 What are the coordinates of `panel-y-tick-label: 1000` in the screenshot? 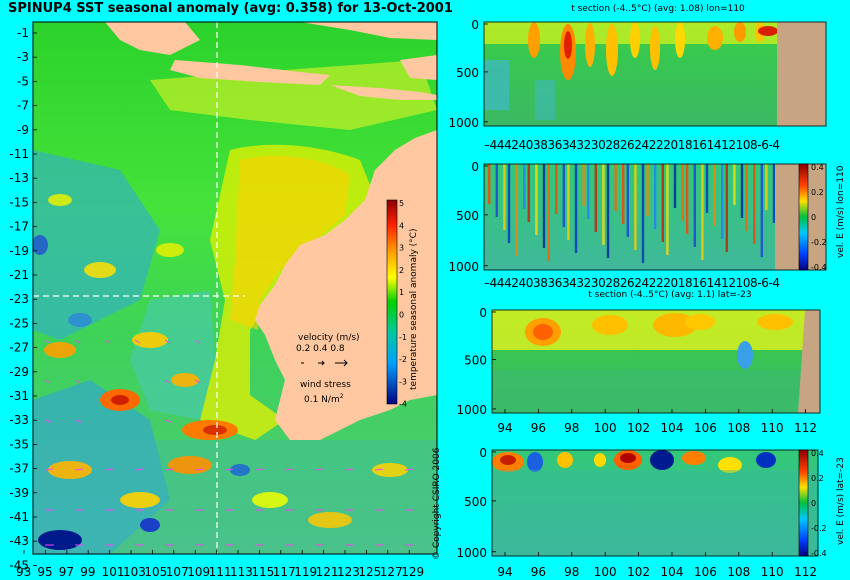 It's located at (463, 123).